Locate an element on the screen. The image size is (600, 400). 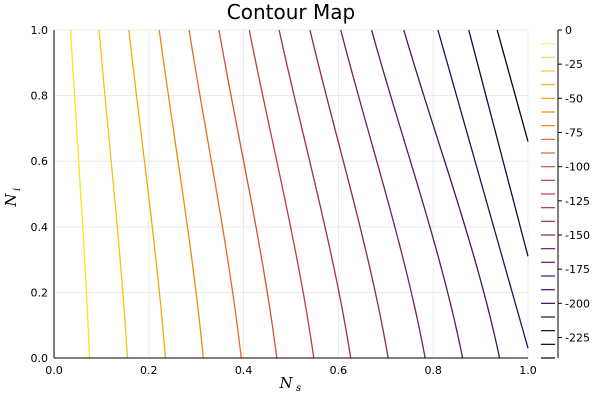
y-axis-label: N i is located at coordinates (12, 198).